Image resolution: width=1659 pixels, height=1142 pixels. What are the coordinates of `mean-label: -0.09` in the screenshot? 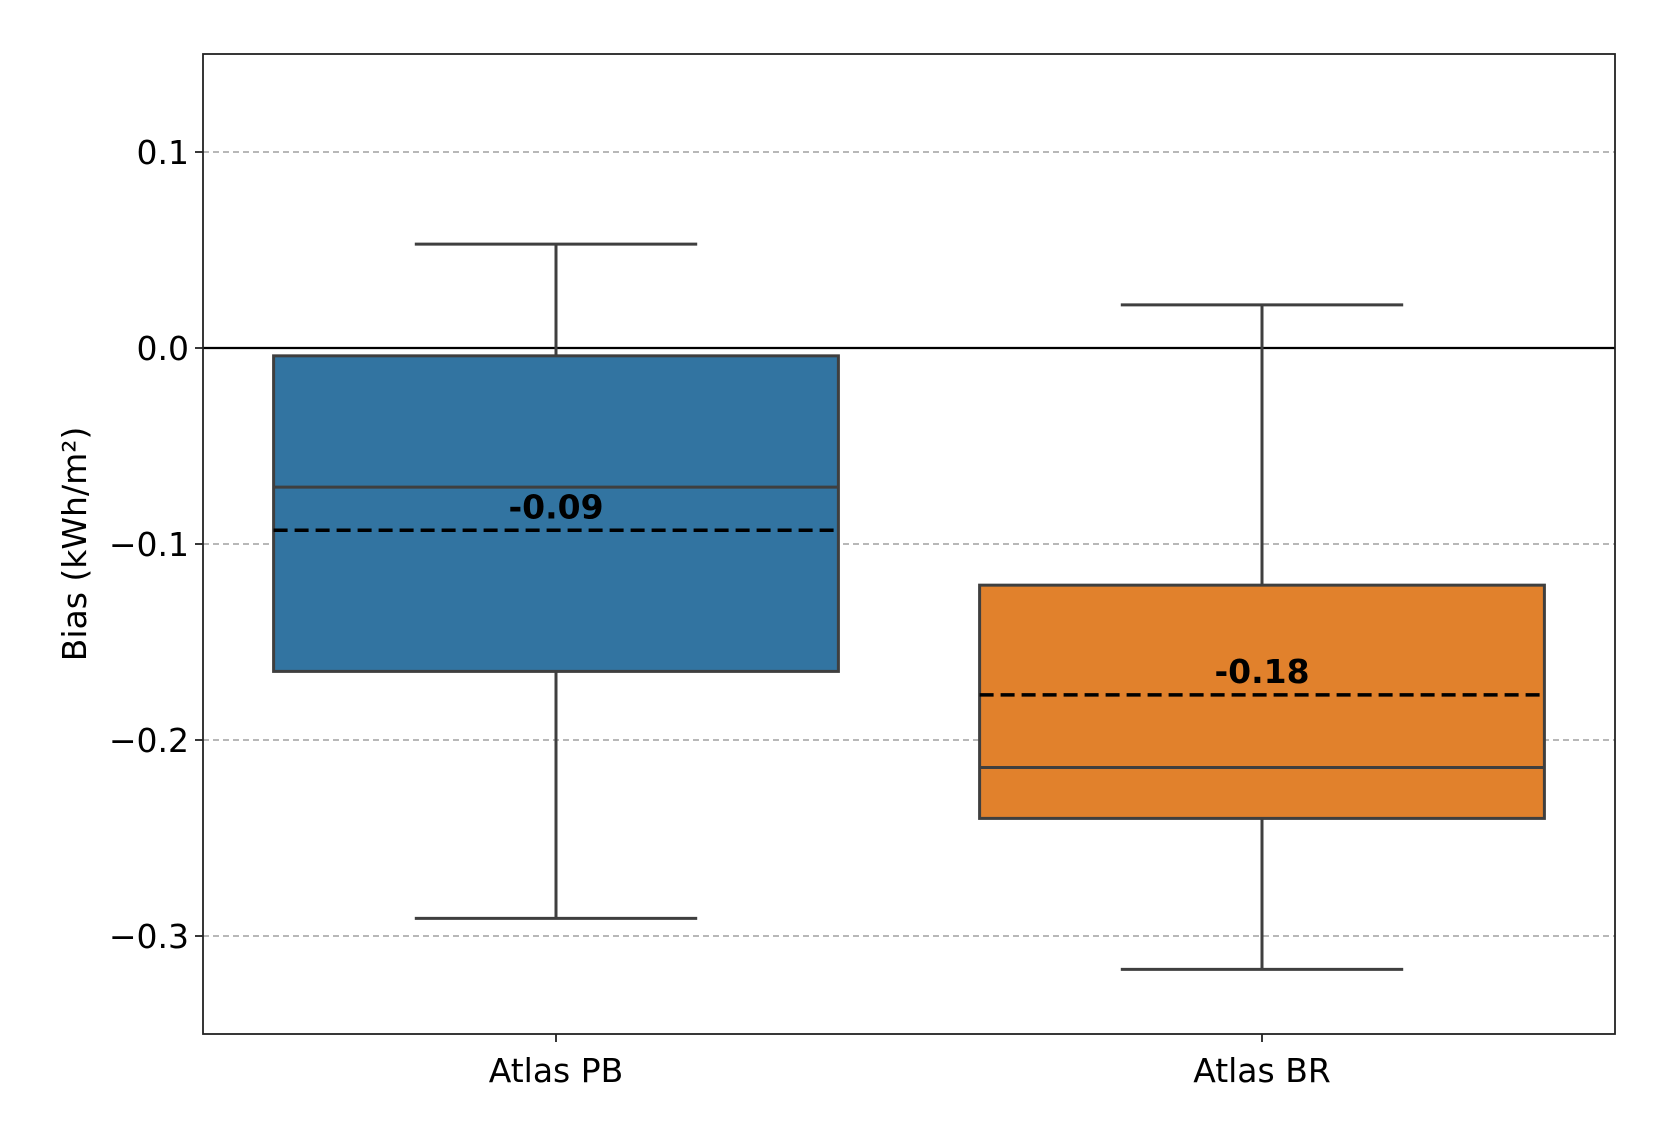 It's located at (555, 506).